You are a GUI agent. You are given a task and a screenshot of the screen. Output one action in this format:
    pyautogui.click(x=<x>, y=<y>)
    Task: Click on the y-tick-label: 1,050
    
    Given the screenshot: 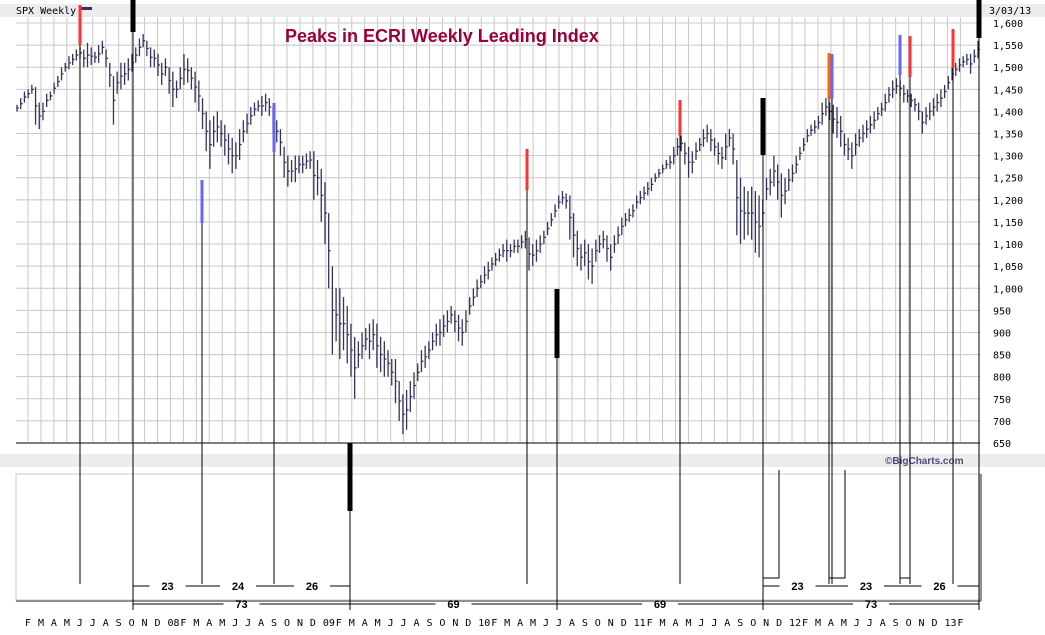 What is the action you would take?
    pyautogui.click(x=1008, y=267)
    